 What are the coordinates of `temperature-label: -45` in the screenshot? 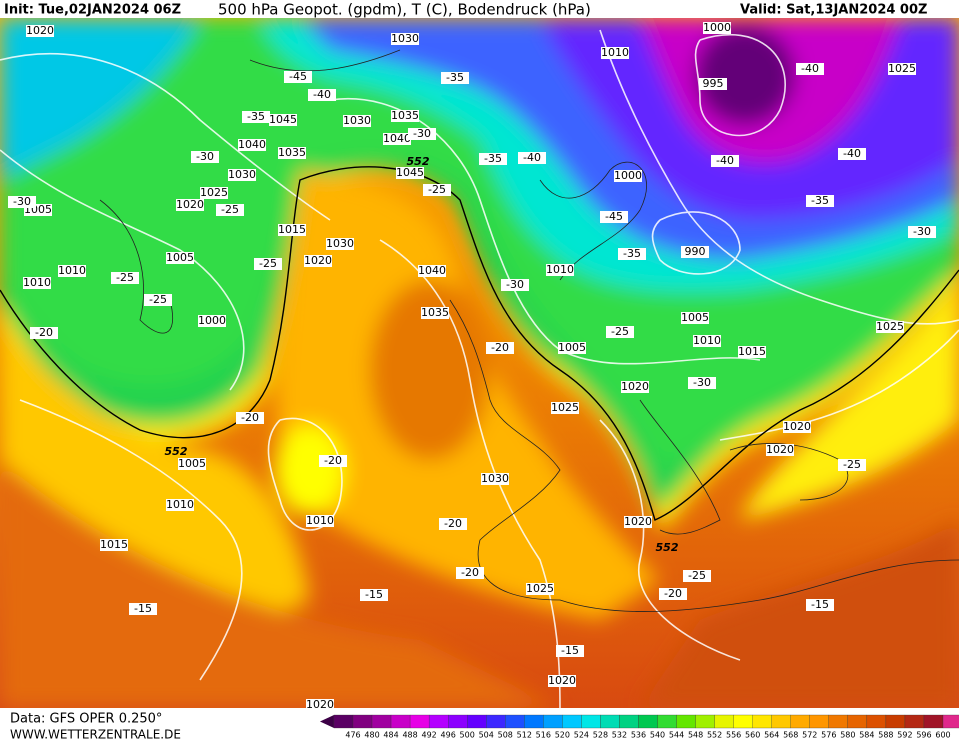 It's located at (298, 76).